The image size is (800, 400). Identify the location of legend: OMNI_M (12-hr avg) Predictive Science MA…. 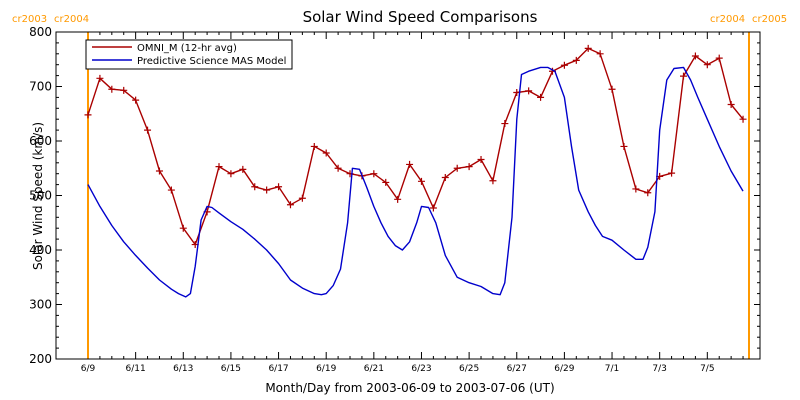
(189, 54).